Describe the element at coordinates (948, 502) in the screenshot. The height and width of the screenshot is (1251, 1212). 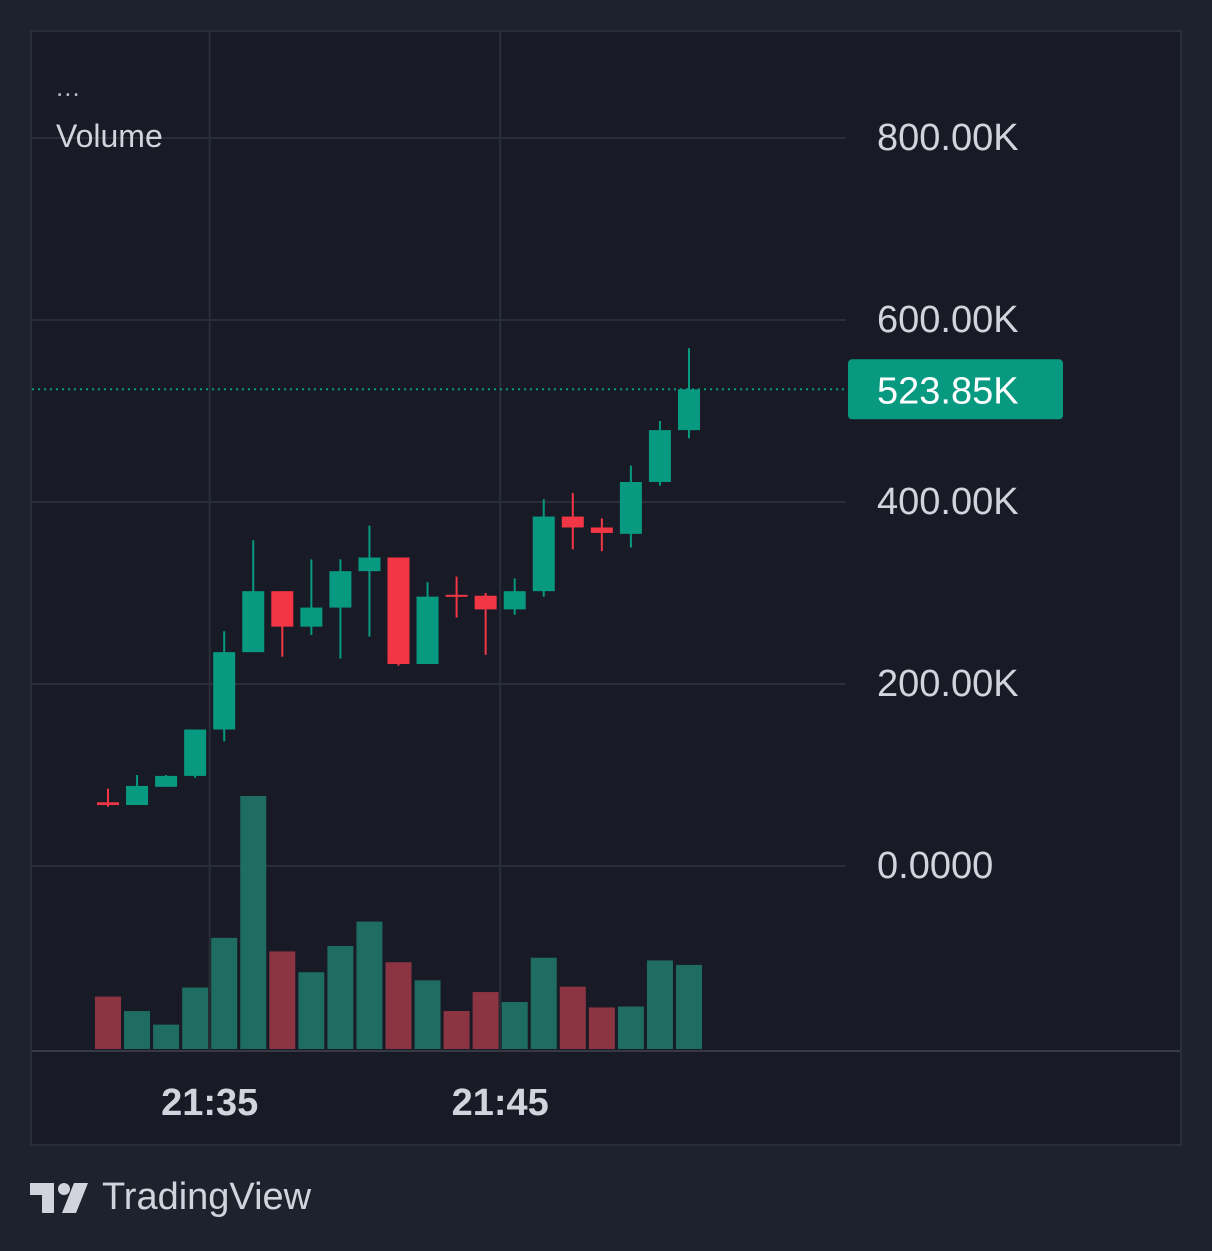
I see `y-axis-tick-label: 400.00K` at that location.